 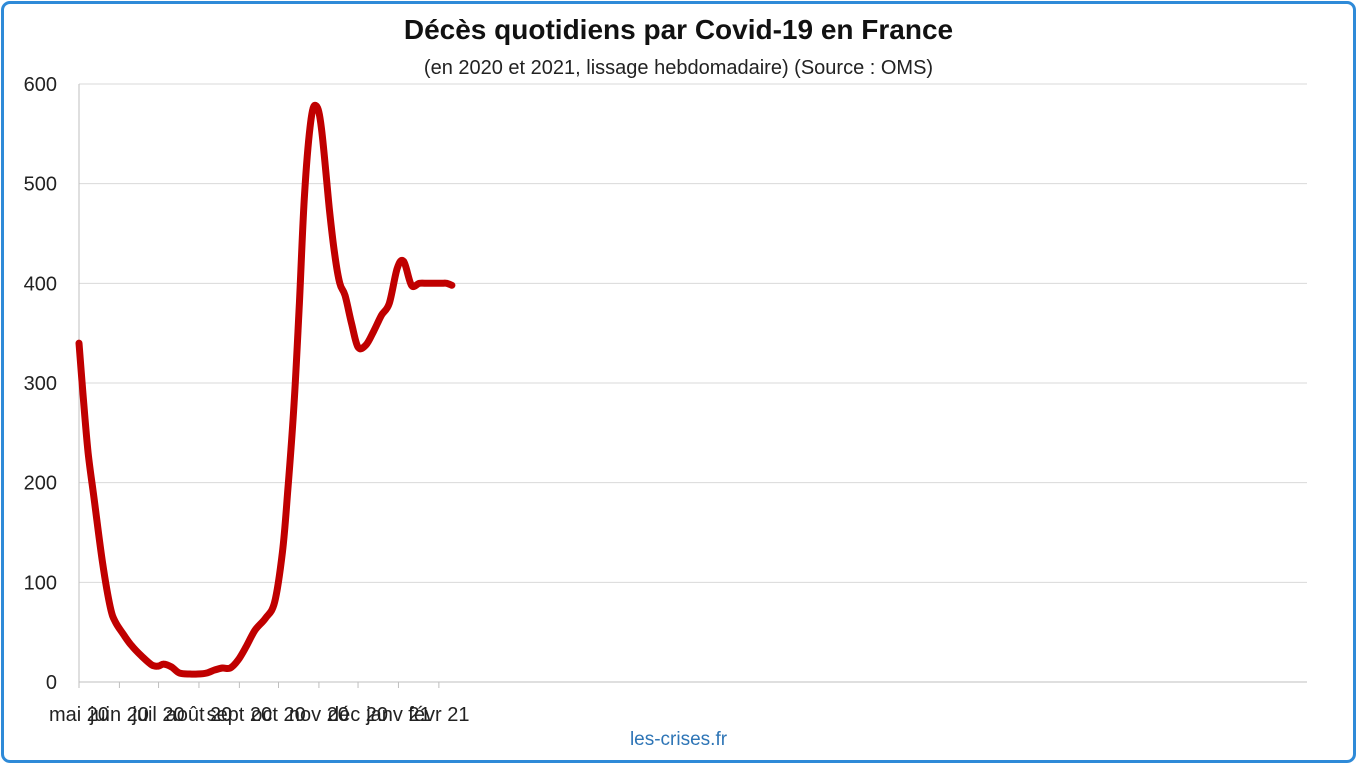 What do you see at coordinates (199, 715) in the screenshot?
I see `x-tick-label: août 20` at bounding box center [199, 715].